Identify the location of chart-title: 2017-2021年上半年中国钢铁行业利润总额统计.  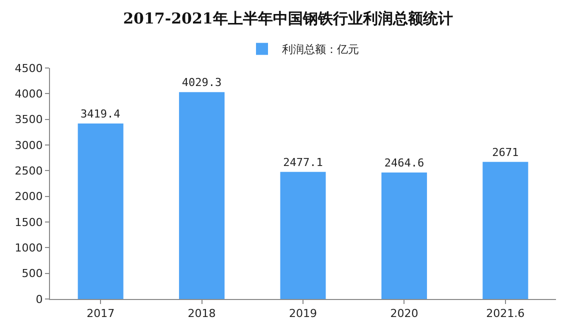
(288, 19).